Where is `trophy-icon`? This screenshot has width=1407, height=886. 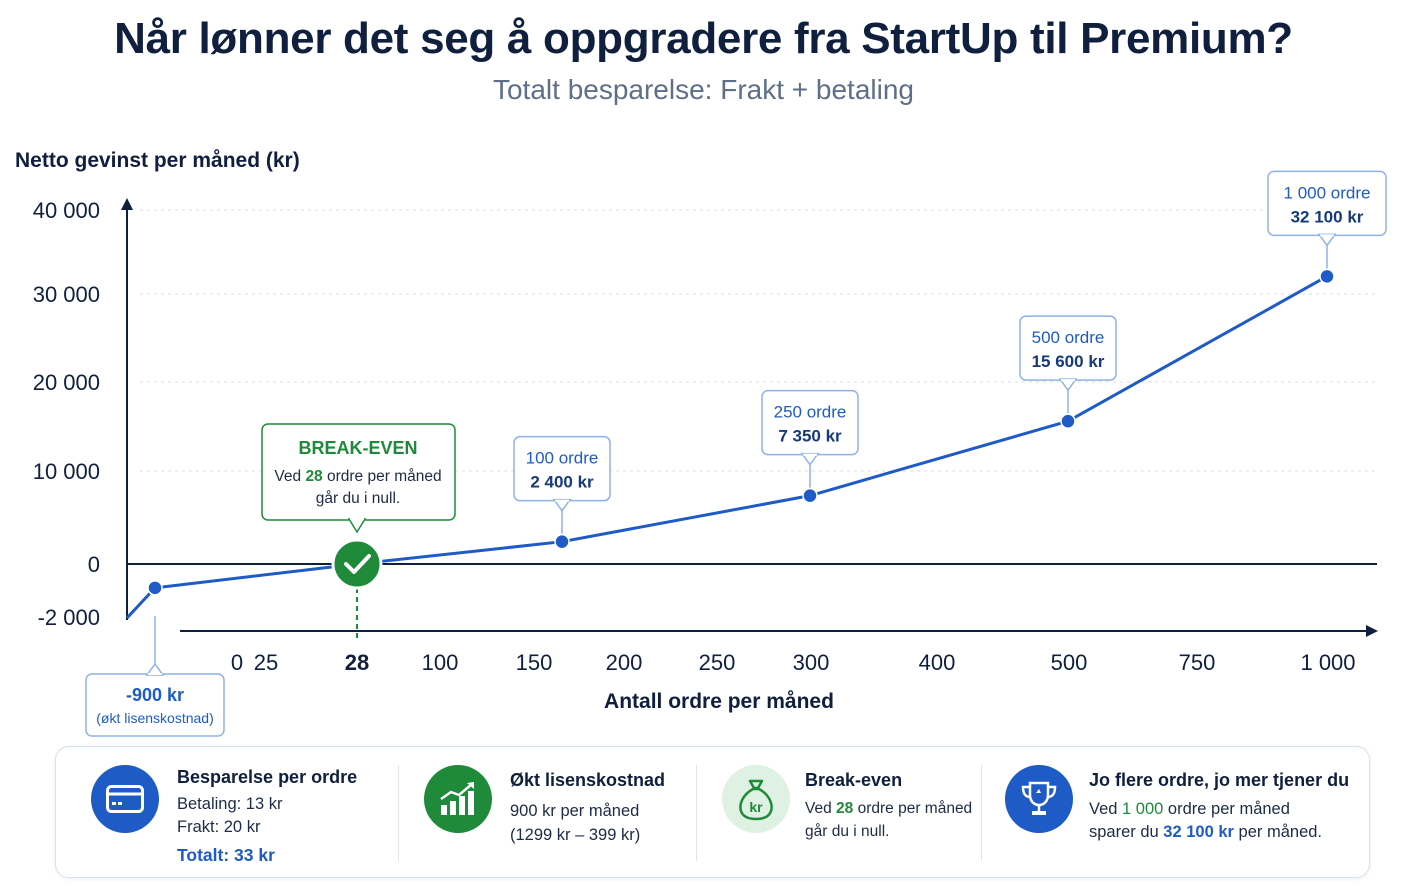 trophy-icon is located at coordinates (1039, 799).